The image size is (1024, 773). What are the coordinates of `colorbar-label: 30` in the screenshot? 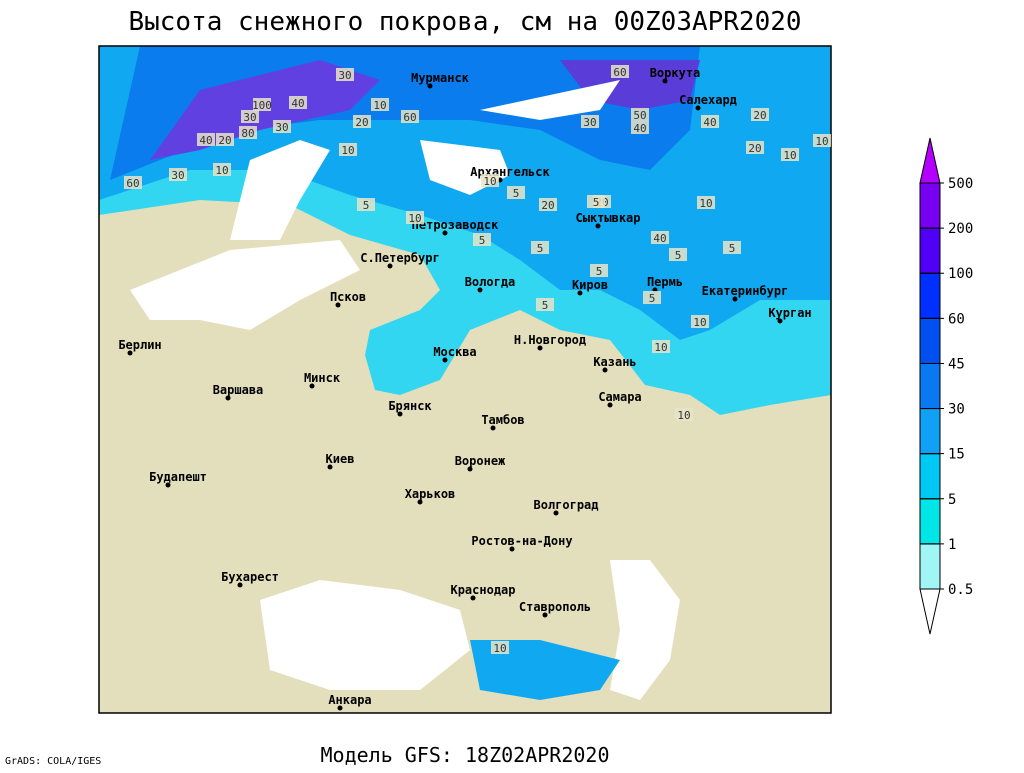 It's located at (956, 410).